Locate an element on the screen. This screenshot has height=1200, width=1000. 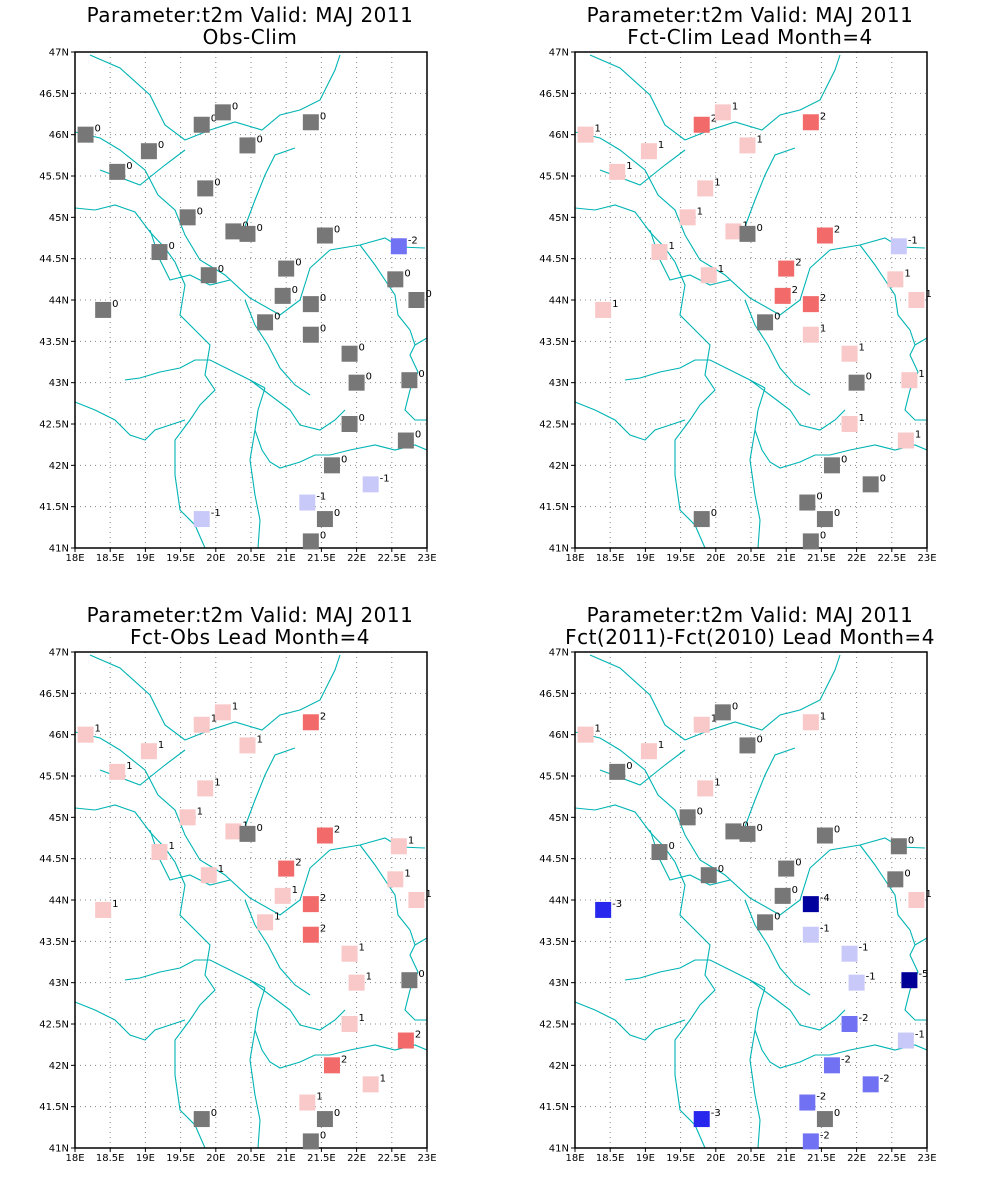
panel-title: Parameter:t2m Valid: MAJ 2011 is located at coordinates (750, 15).